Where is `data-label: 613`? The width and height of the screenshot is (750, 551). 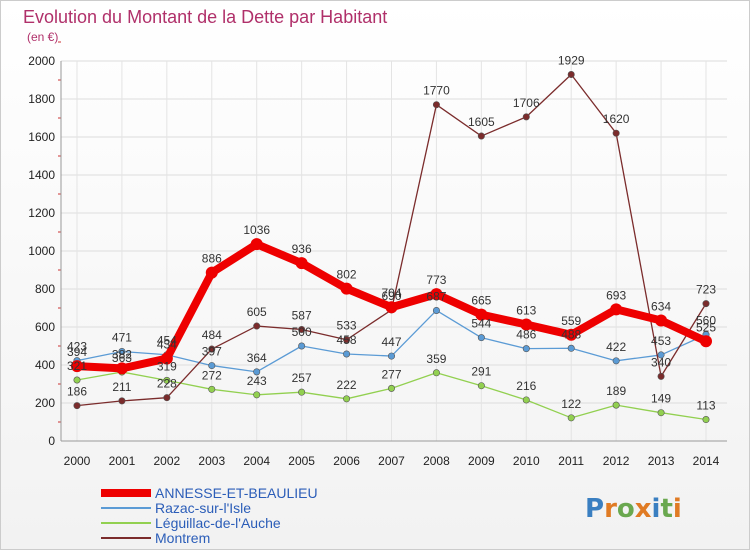
data-label: 613 is located at coordinates (526, 311).